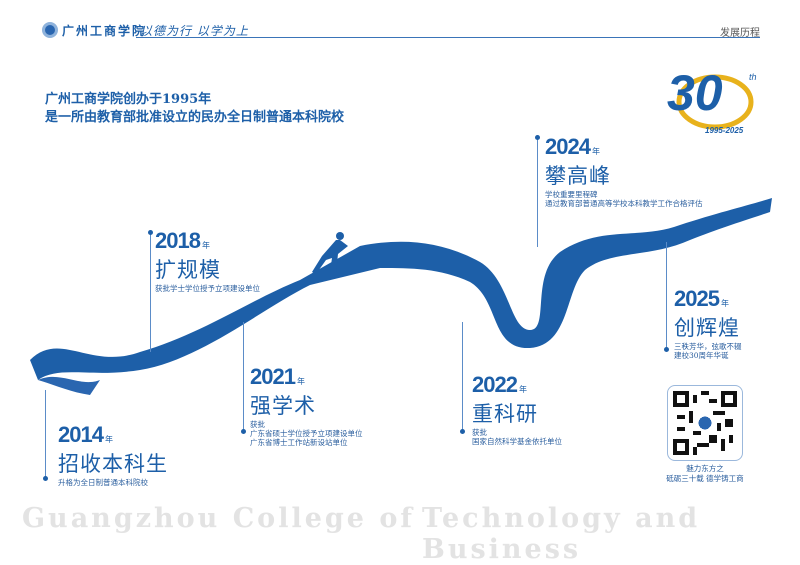  What do you see at coordinates (697, 298) in the screenshot?
I see `milestone-year: 2025` at bounding box center [697, 298].